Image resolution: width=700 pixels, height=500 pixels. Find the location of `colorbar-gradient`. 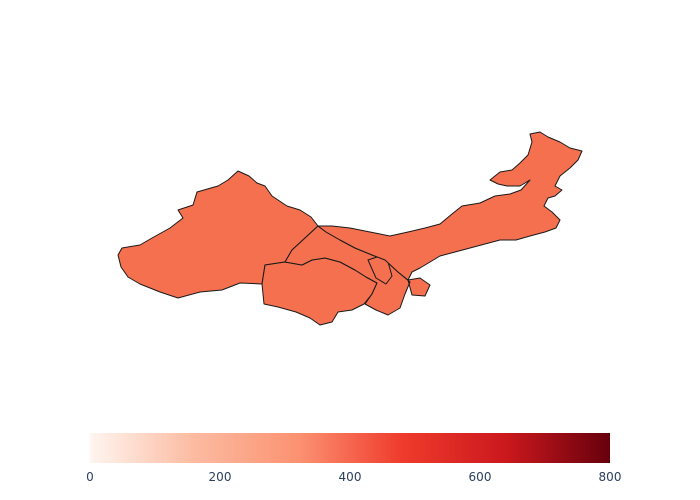

colorbar-gradient is located at coordinates (350, 448).